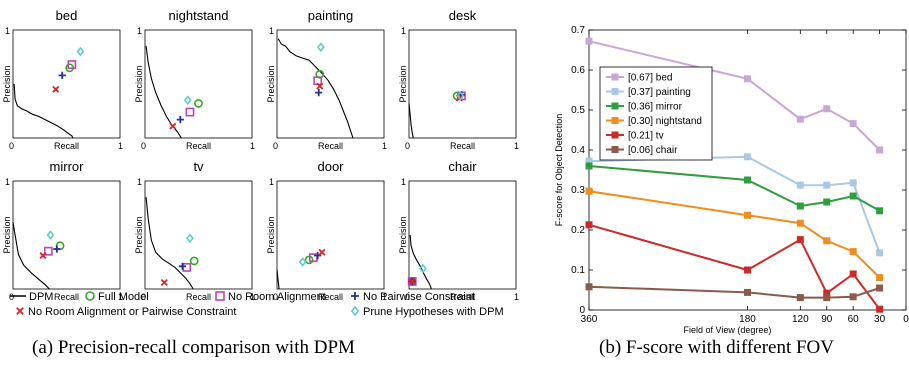  I want to click on panel-title: bed, so click(67, 15).